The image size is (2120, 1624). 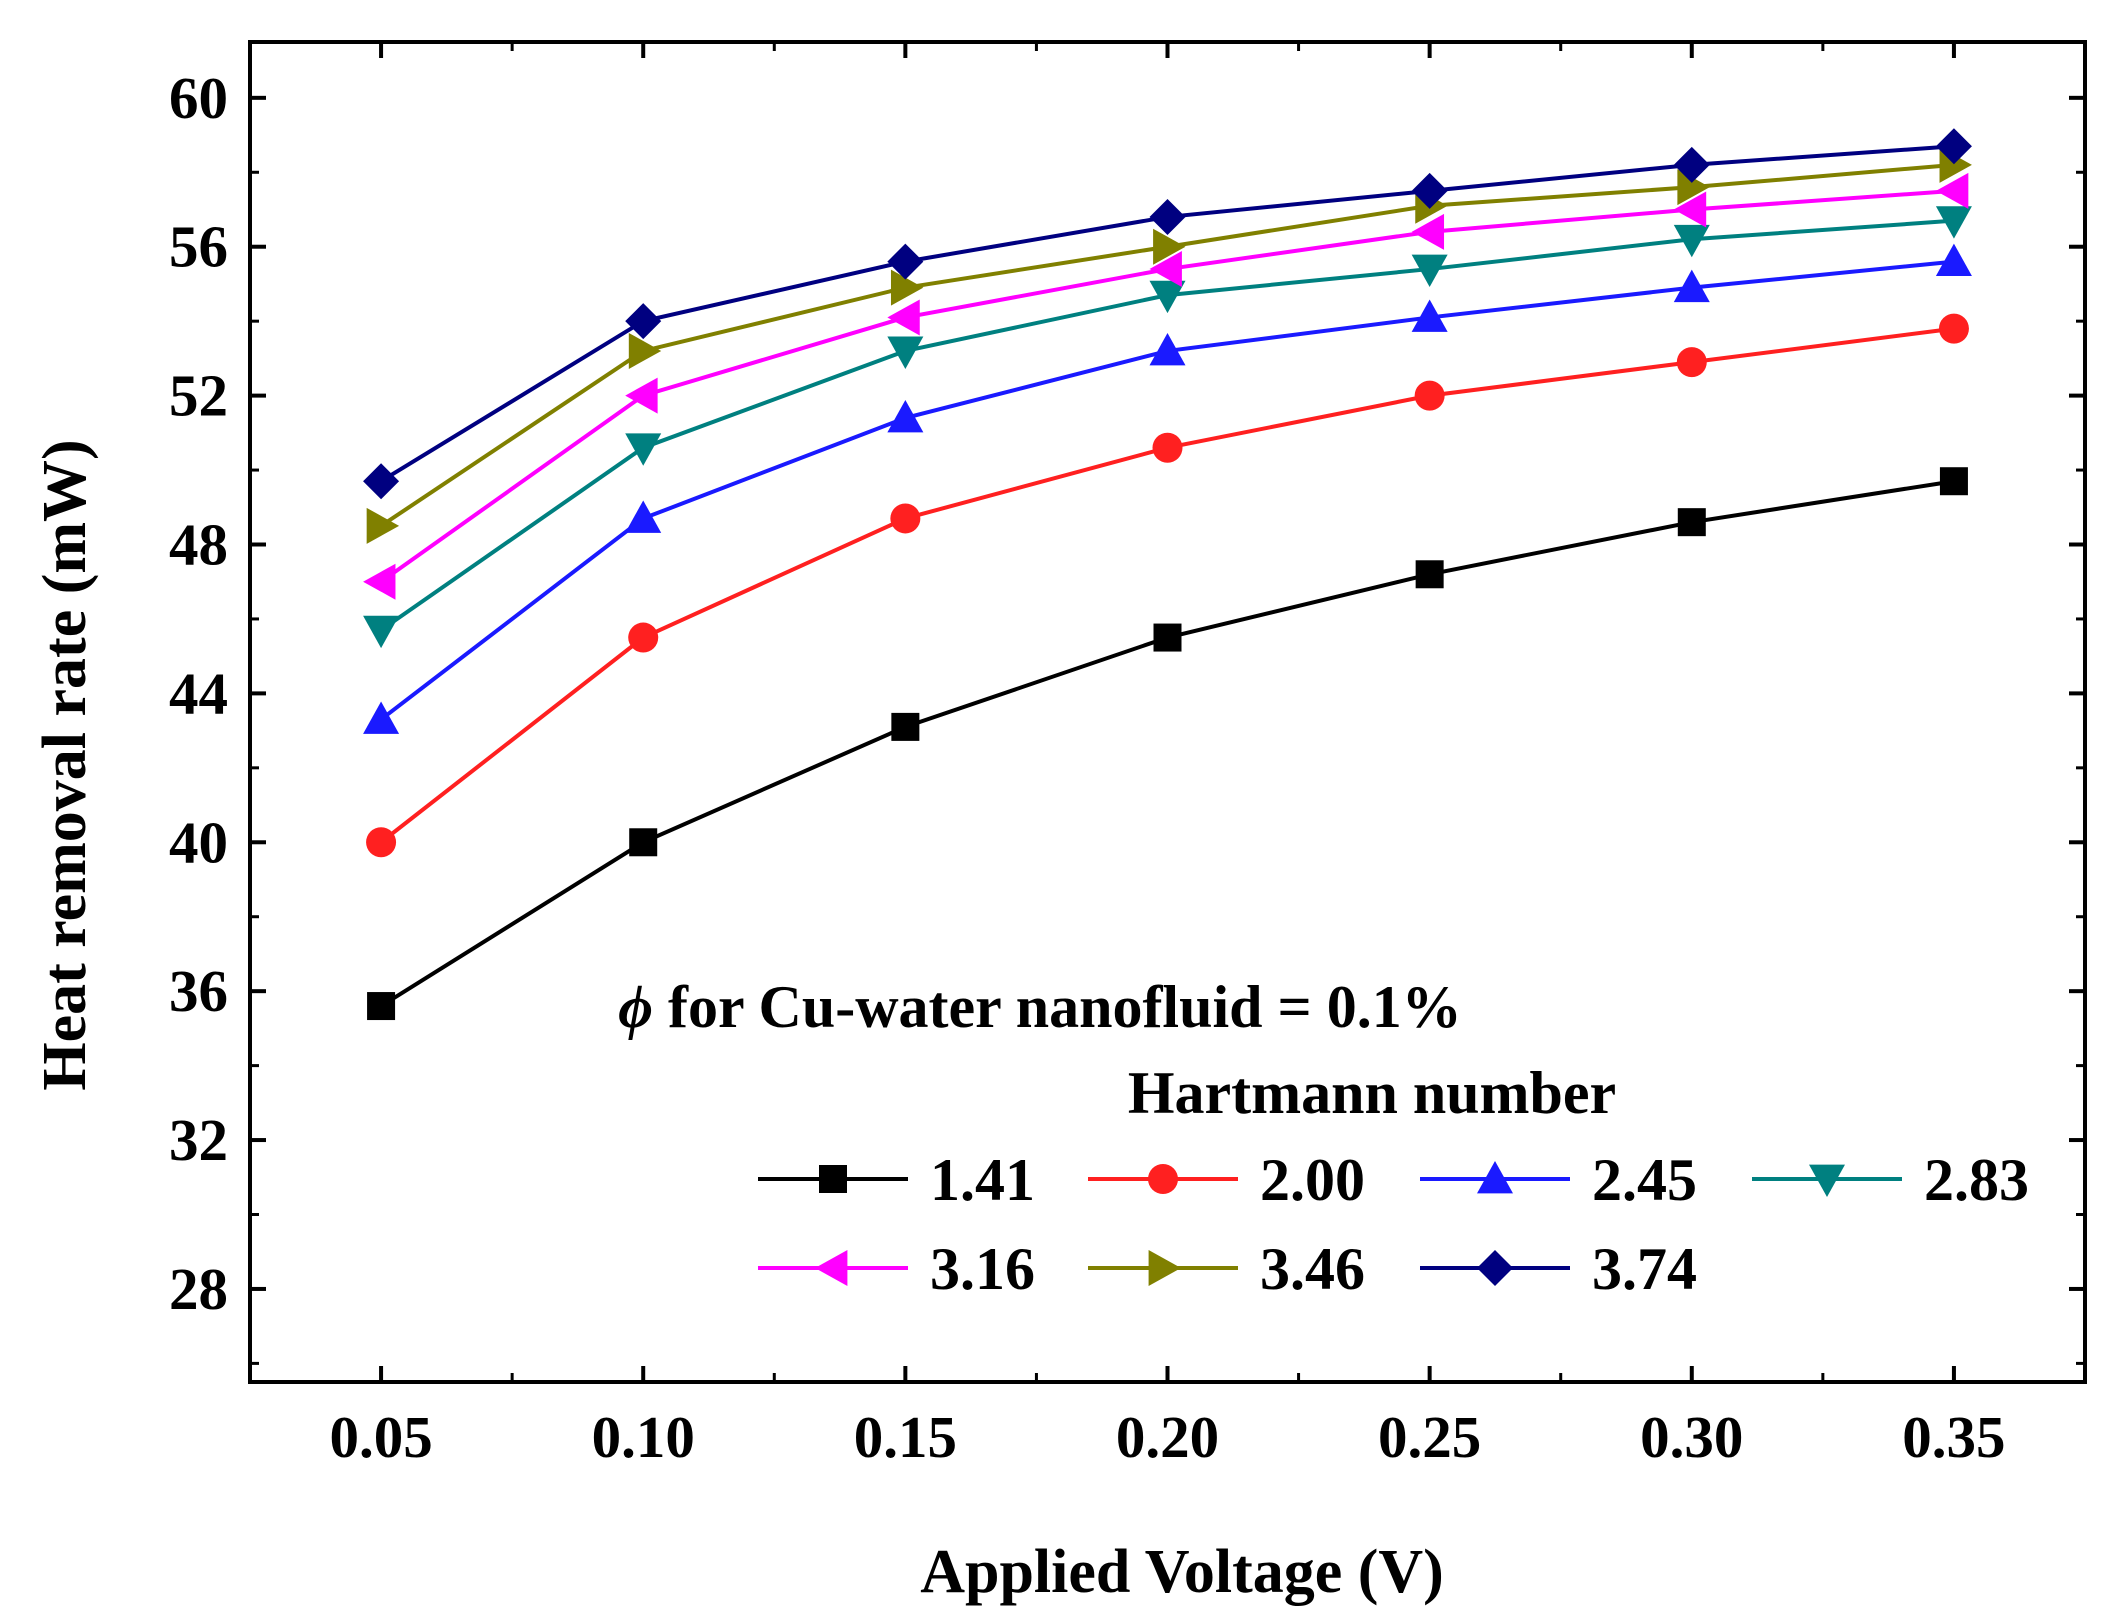 What do you see at coordinates (643, 1437) in the screenshot?
I see `x-tick-label: 0.10` at bounding box center [643, 1437].